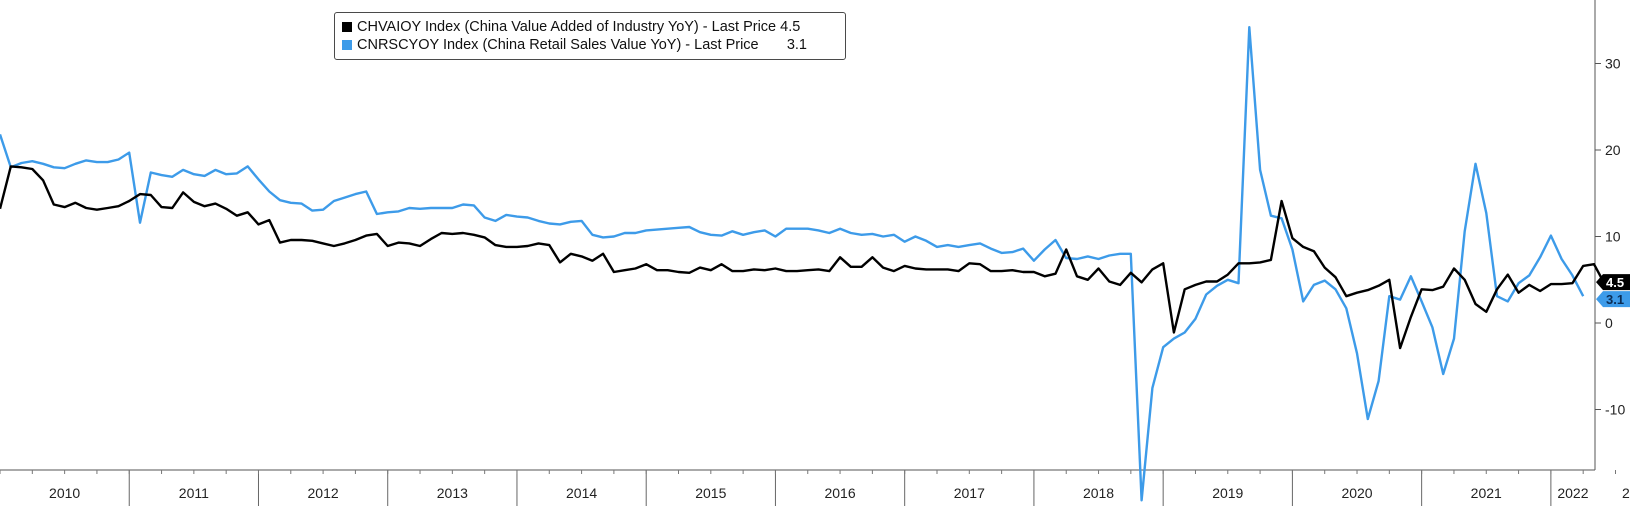  I want to click on last-value-tag-industry, so click(1613, 282).